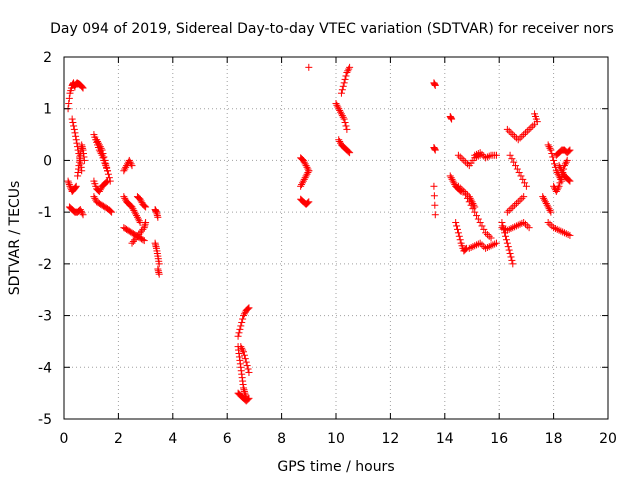  Describe the element at coordinates (390, 439) in the screenshot. I see `x-tick-label: 12` at that location.